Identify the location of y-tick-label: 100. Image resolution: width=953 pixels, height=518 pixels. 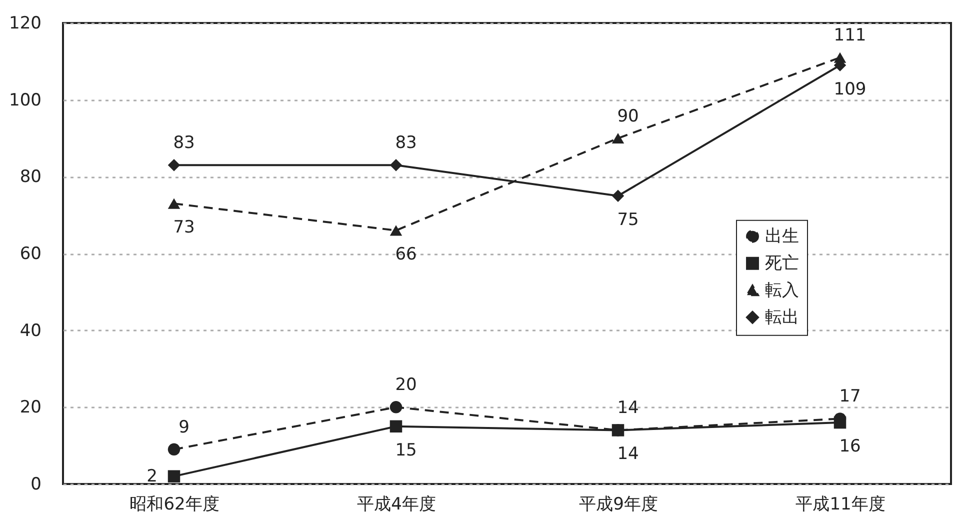
(25, 100).